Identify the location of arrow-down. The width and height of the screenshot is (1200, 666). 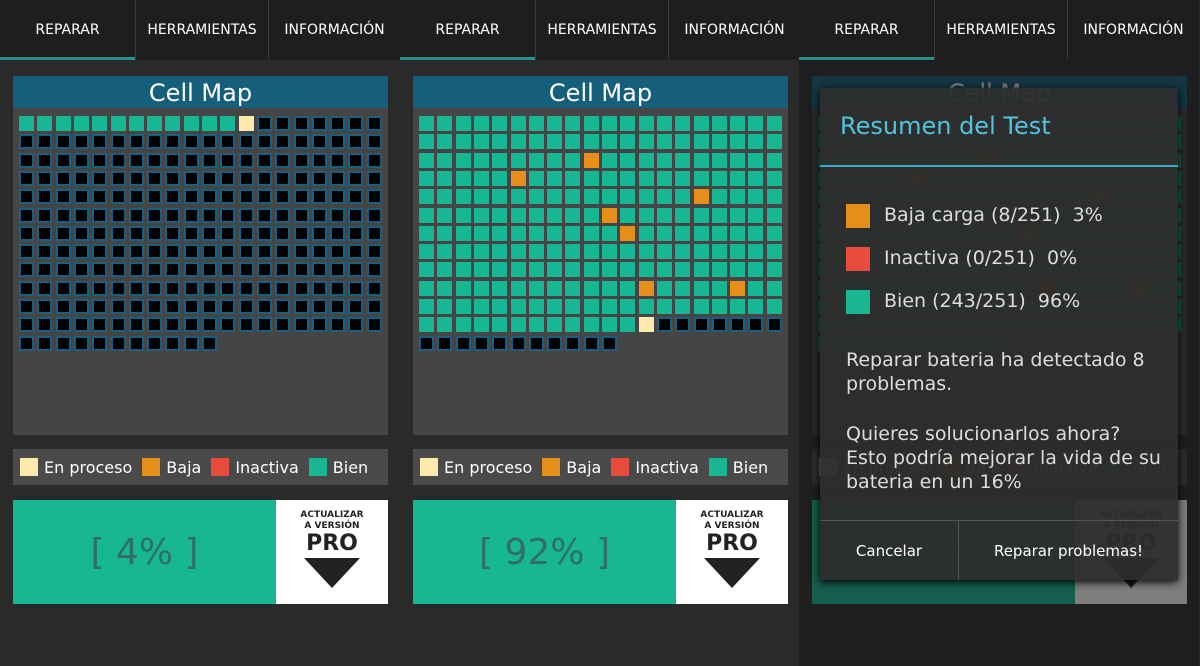
(732, 573).